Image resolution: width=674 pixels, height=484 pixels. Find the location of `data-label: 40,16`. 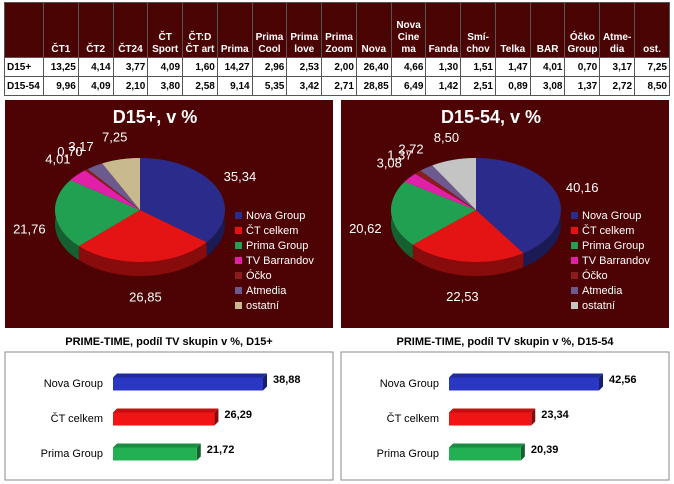

data-label: 40,16 is located at coordinates (582, 187).